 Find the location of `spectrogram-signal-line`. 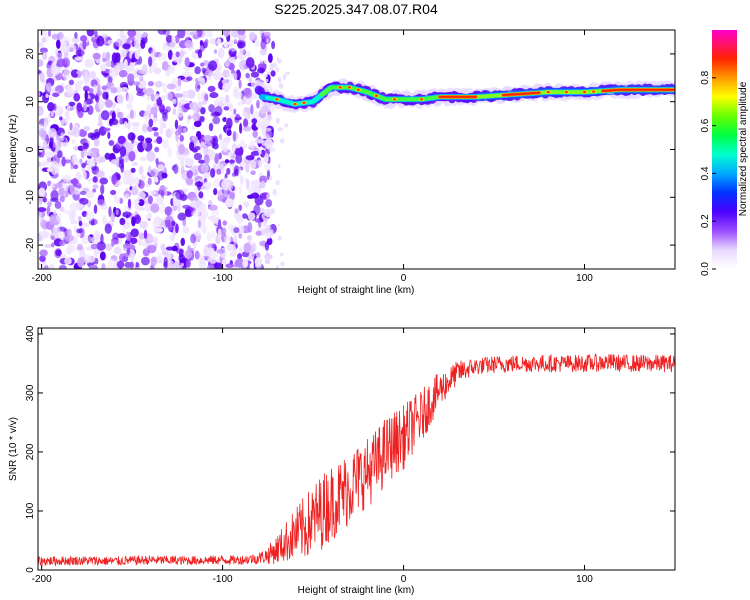

spectrogram-signal-line is located at coordinates (464, 95).